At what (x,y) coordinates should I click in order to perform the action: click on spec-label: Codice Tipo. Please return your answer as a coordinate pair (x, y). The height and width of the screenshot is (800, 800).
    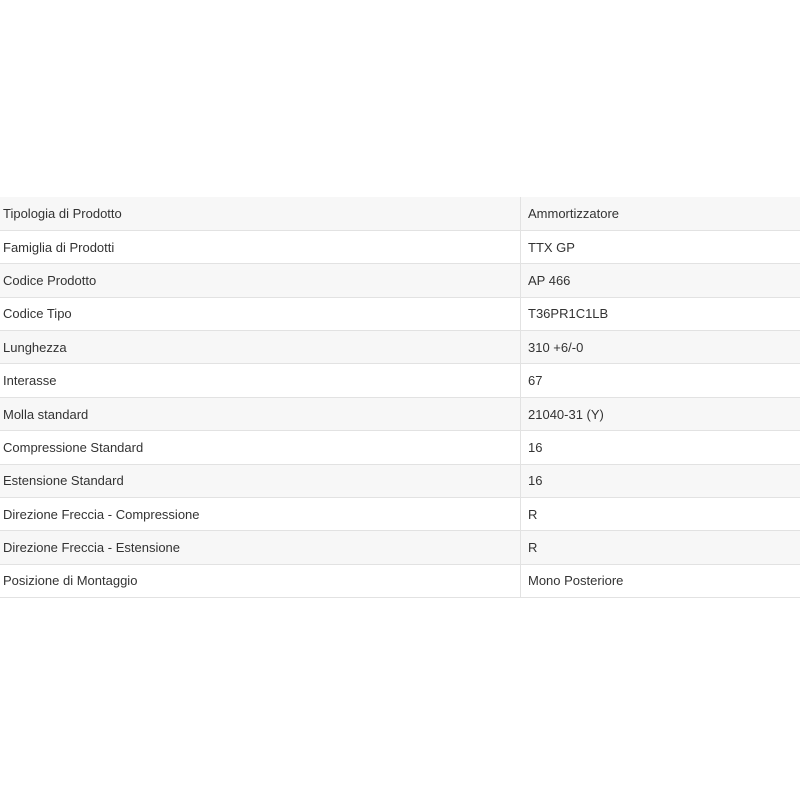
    Looking at the image, I should click on (37, 314).